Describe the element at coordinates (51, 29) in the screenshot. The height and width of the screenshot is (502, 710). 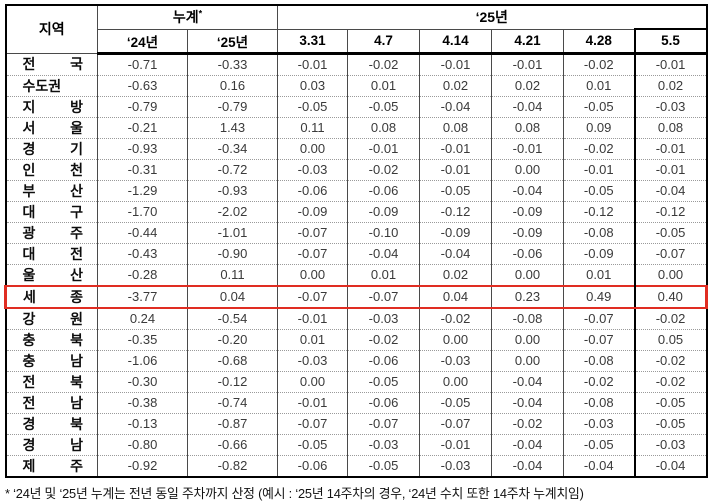
I see `header-region: 지역` at that location.